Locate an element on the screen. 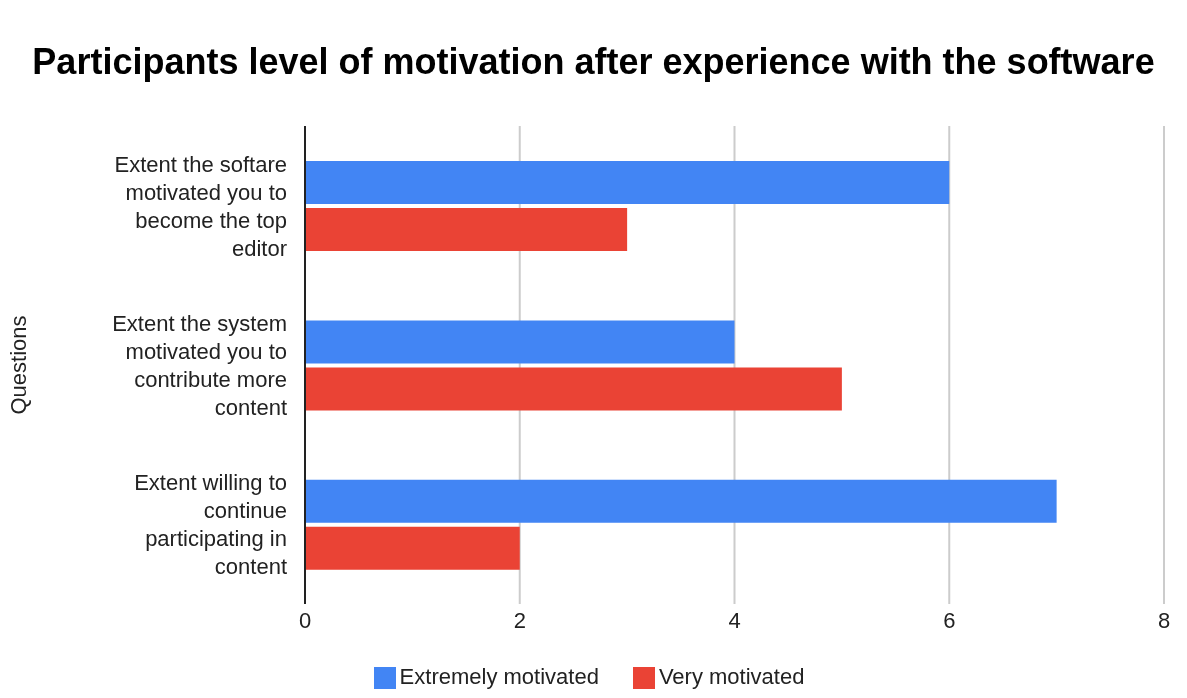 The image size is (1187, 698). y-axis-title: Questions is located at coordinates (18, 365).